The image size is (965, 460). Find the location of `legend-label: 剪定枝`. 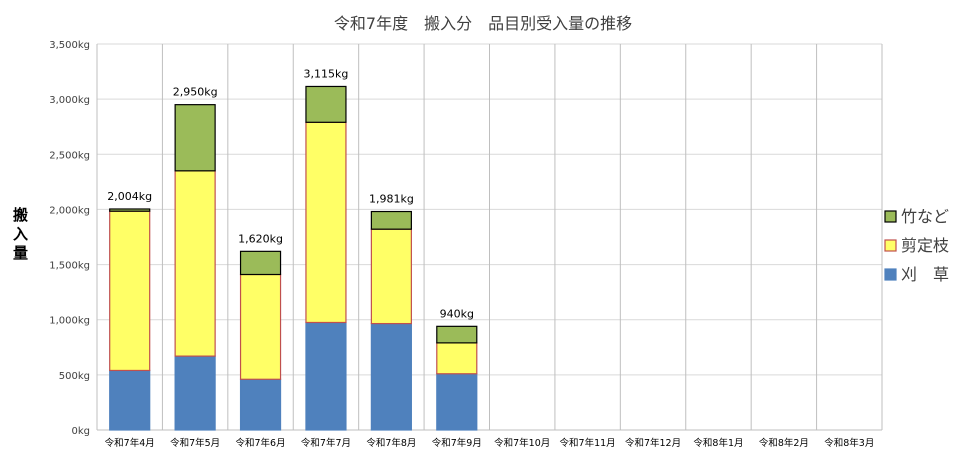

legend-label: 剪定枝 is located at coordinates (925, 245).